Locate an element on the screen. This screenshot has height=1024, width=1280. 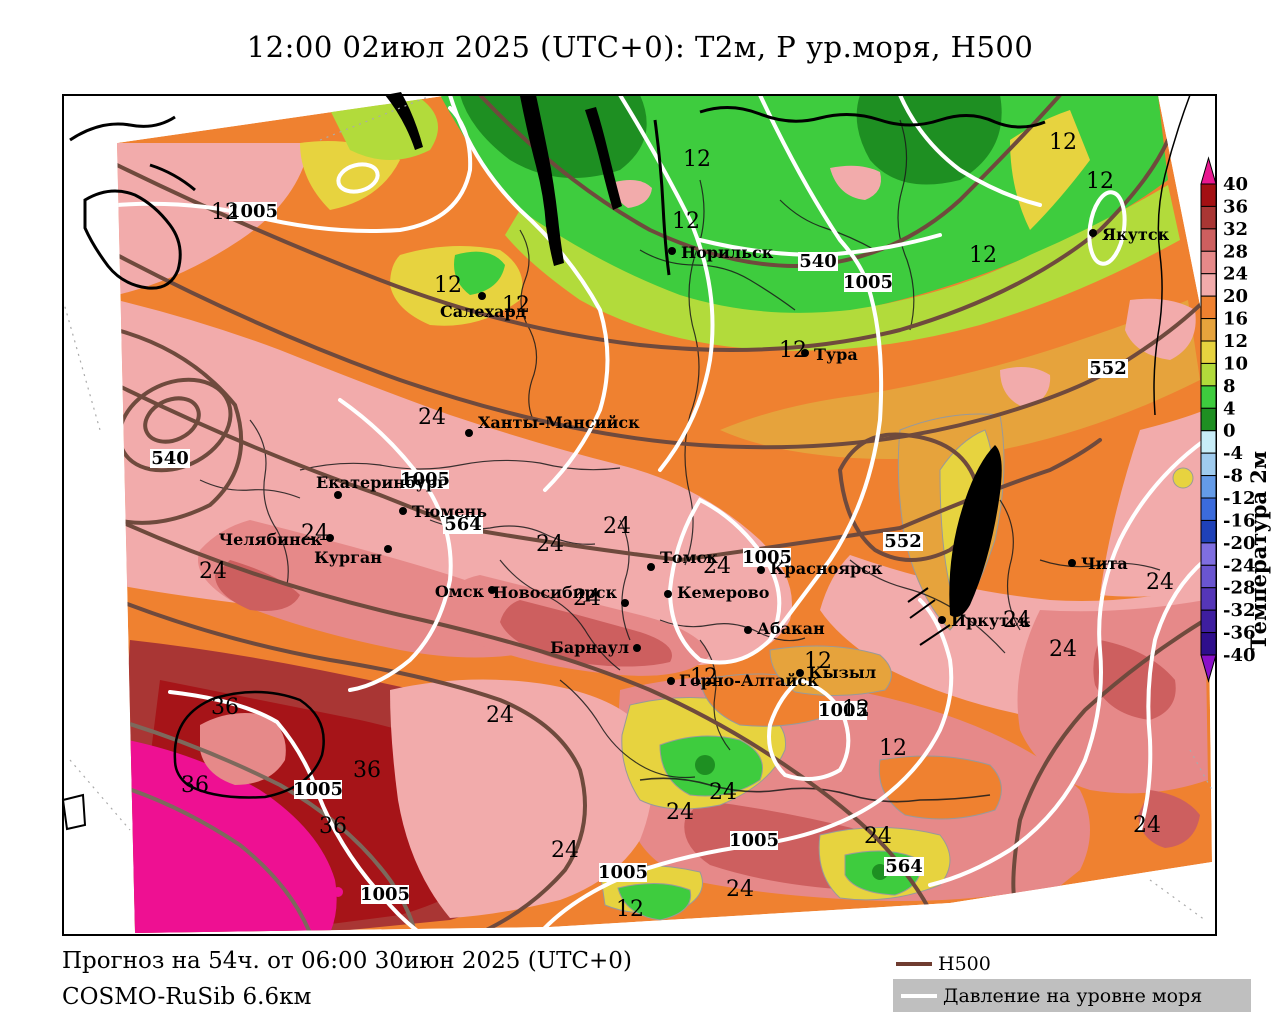
city-label: Барнаул is located at coordinates (589, 647).